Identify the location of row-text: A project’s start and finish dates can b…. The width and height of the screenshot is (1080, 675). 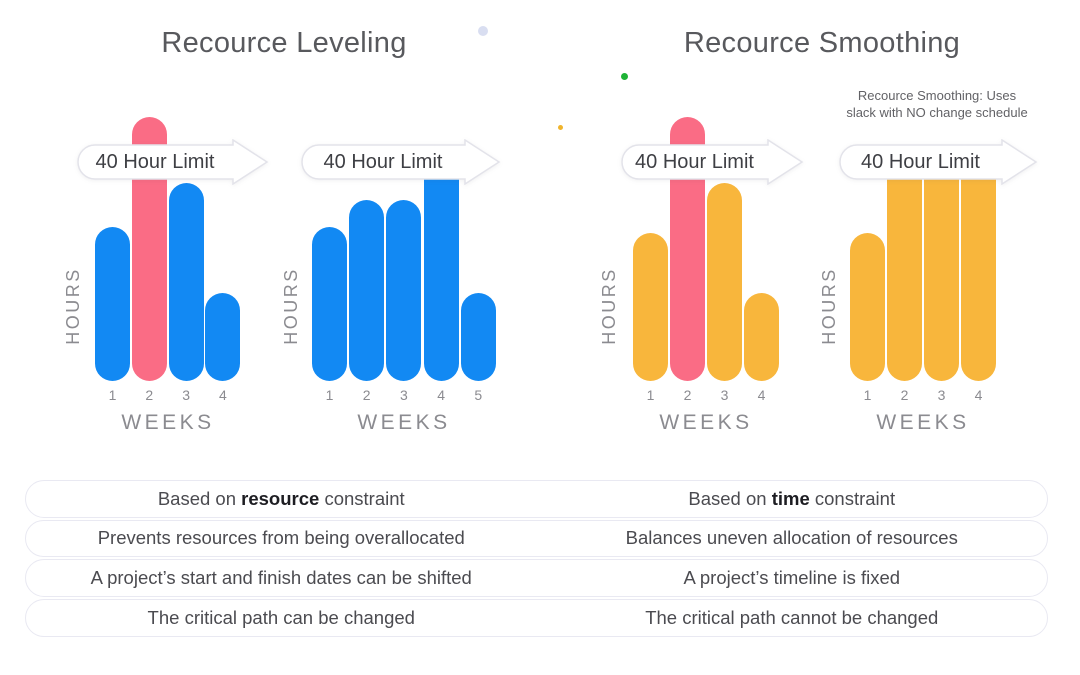
(281, 578).